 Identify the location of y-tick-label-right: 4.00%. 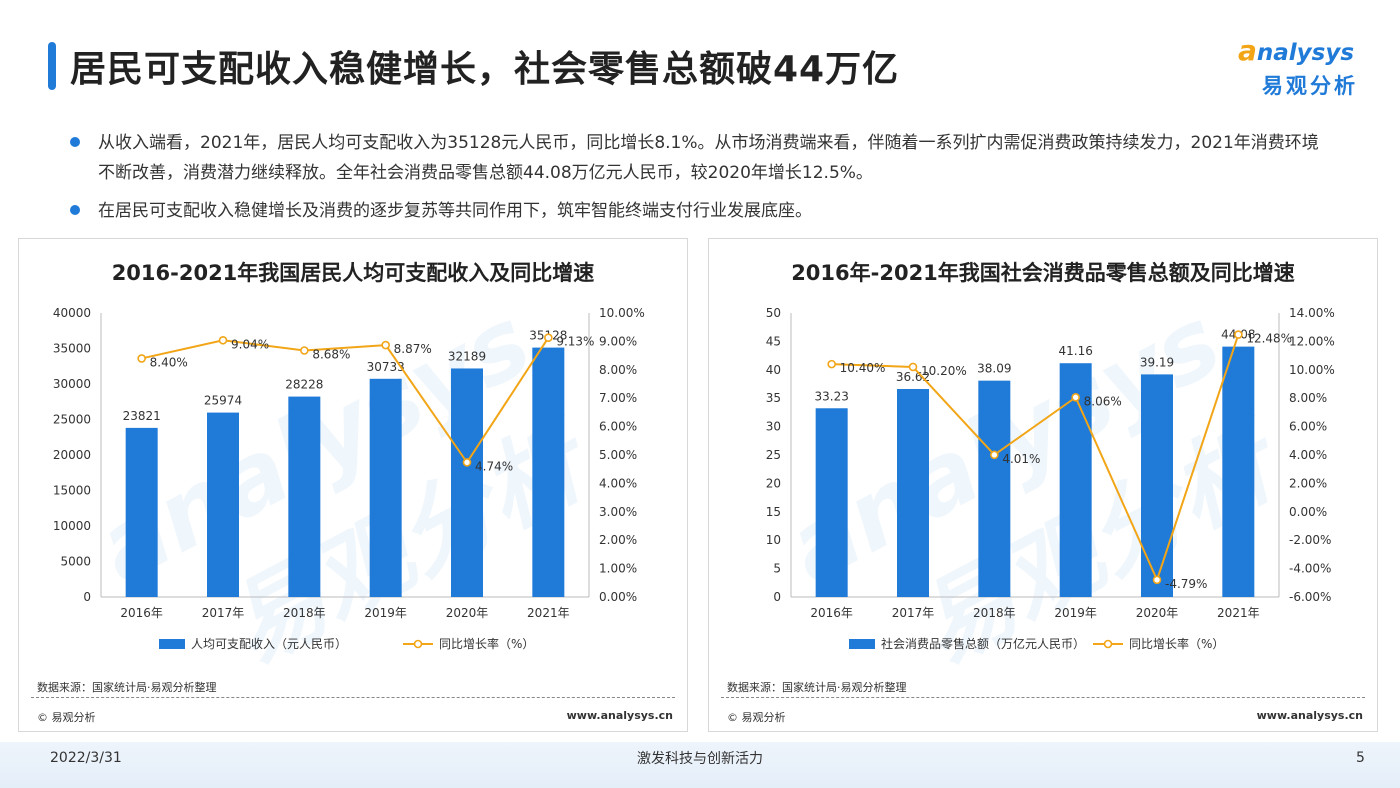
(618, 483).